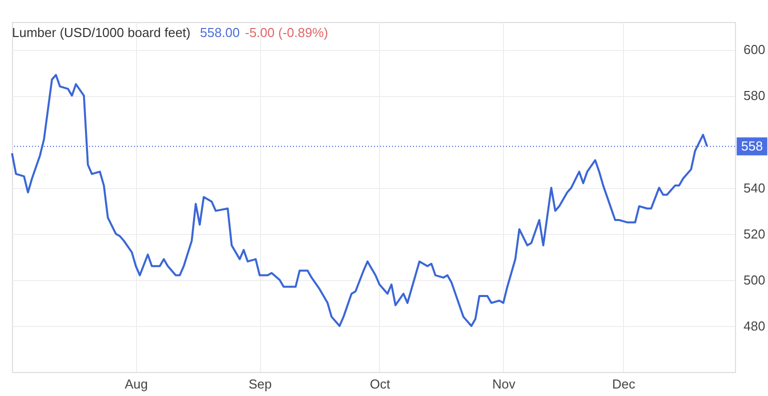 The height and width of the screenshot is (396, 768). I want to click on x-tick-label: Aug, so click(136, 384).